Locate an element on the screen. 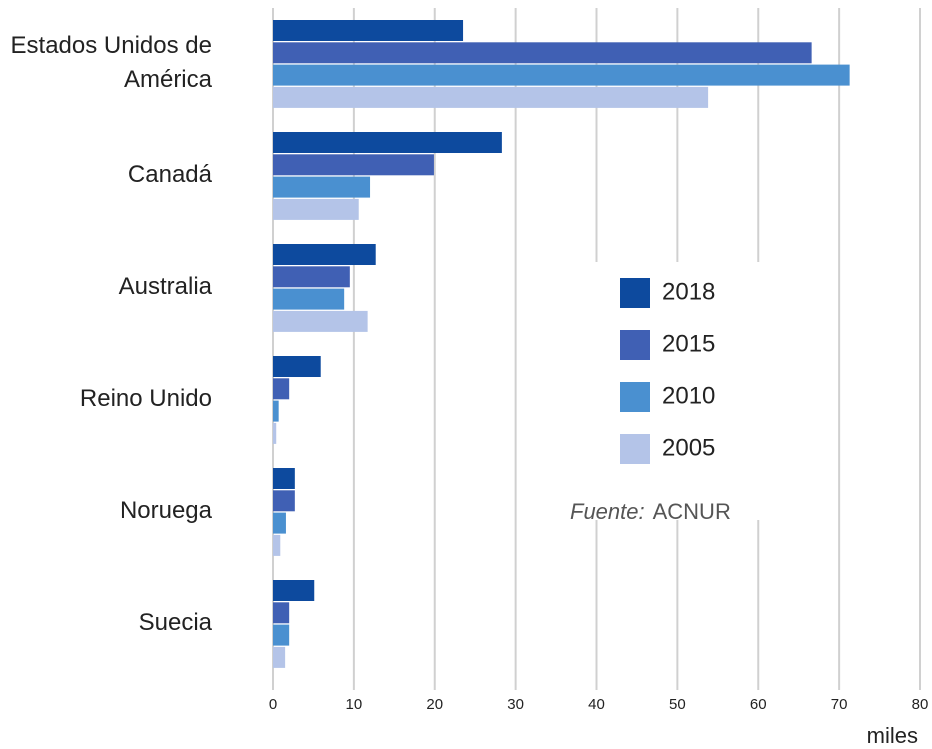 Image resolution: width=932 pixels, height=749 pixels. source-label: Fuente: is located at coordinates (607, 511).